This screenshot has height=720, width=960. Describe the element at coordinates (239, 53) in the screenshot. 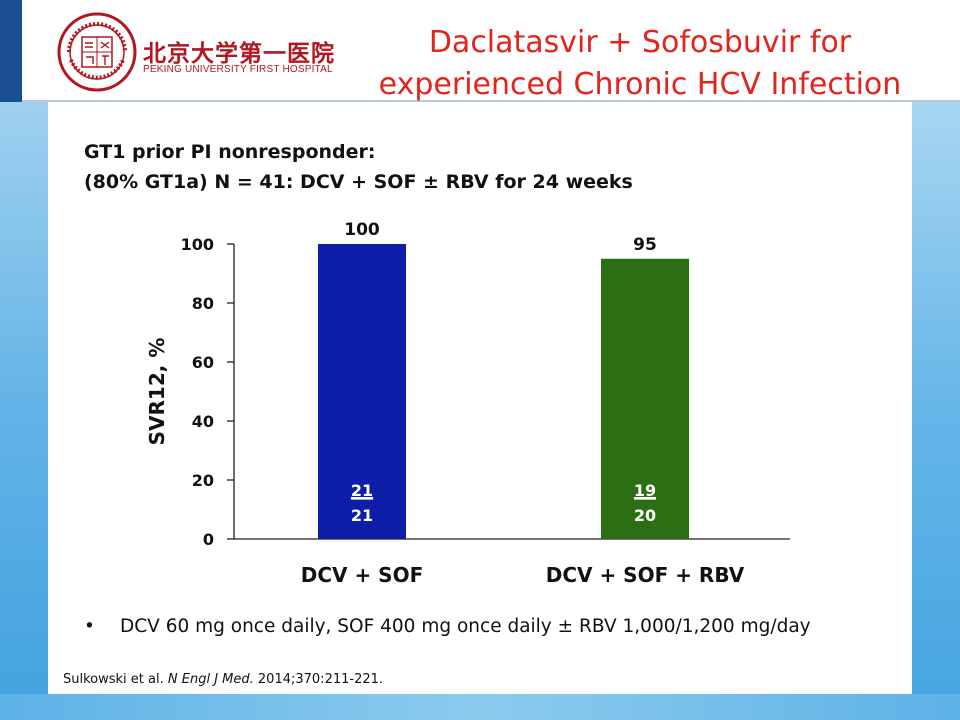

I see `hospital-name-chinese: 北京大学第一医院` at that location.